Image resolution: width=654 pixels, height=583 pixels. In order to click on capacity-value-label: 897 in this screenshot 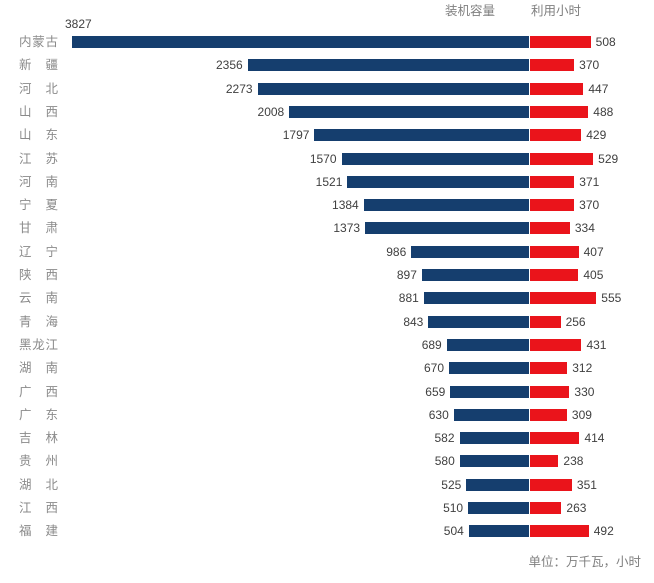, I will do `click(406, 275)`.